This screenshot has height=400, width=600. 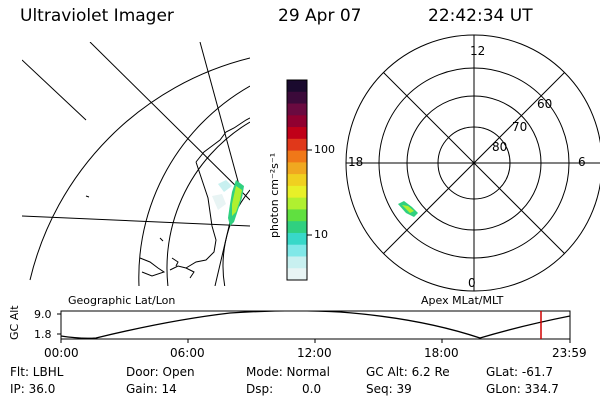 I want to click on altitude-curve, so click(x=315, y=325).